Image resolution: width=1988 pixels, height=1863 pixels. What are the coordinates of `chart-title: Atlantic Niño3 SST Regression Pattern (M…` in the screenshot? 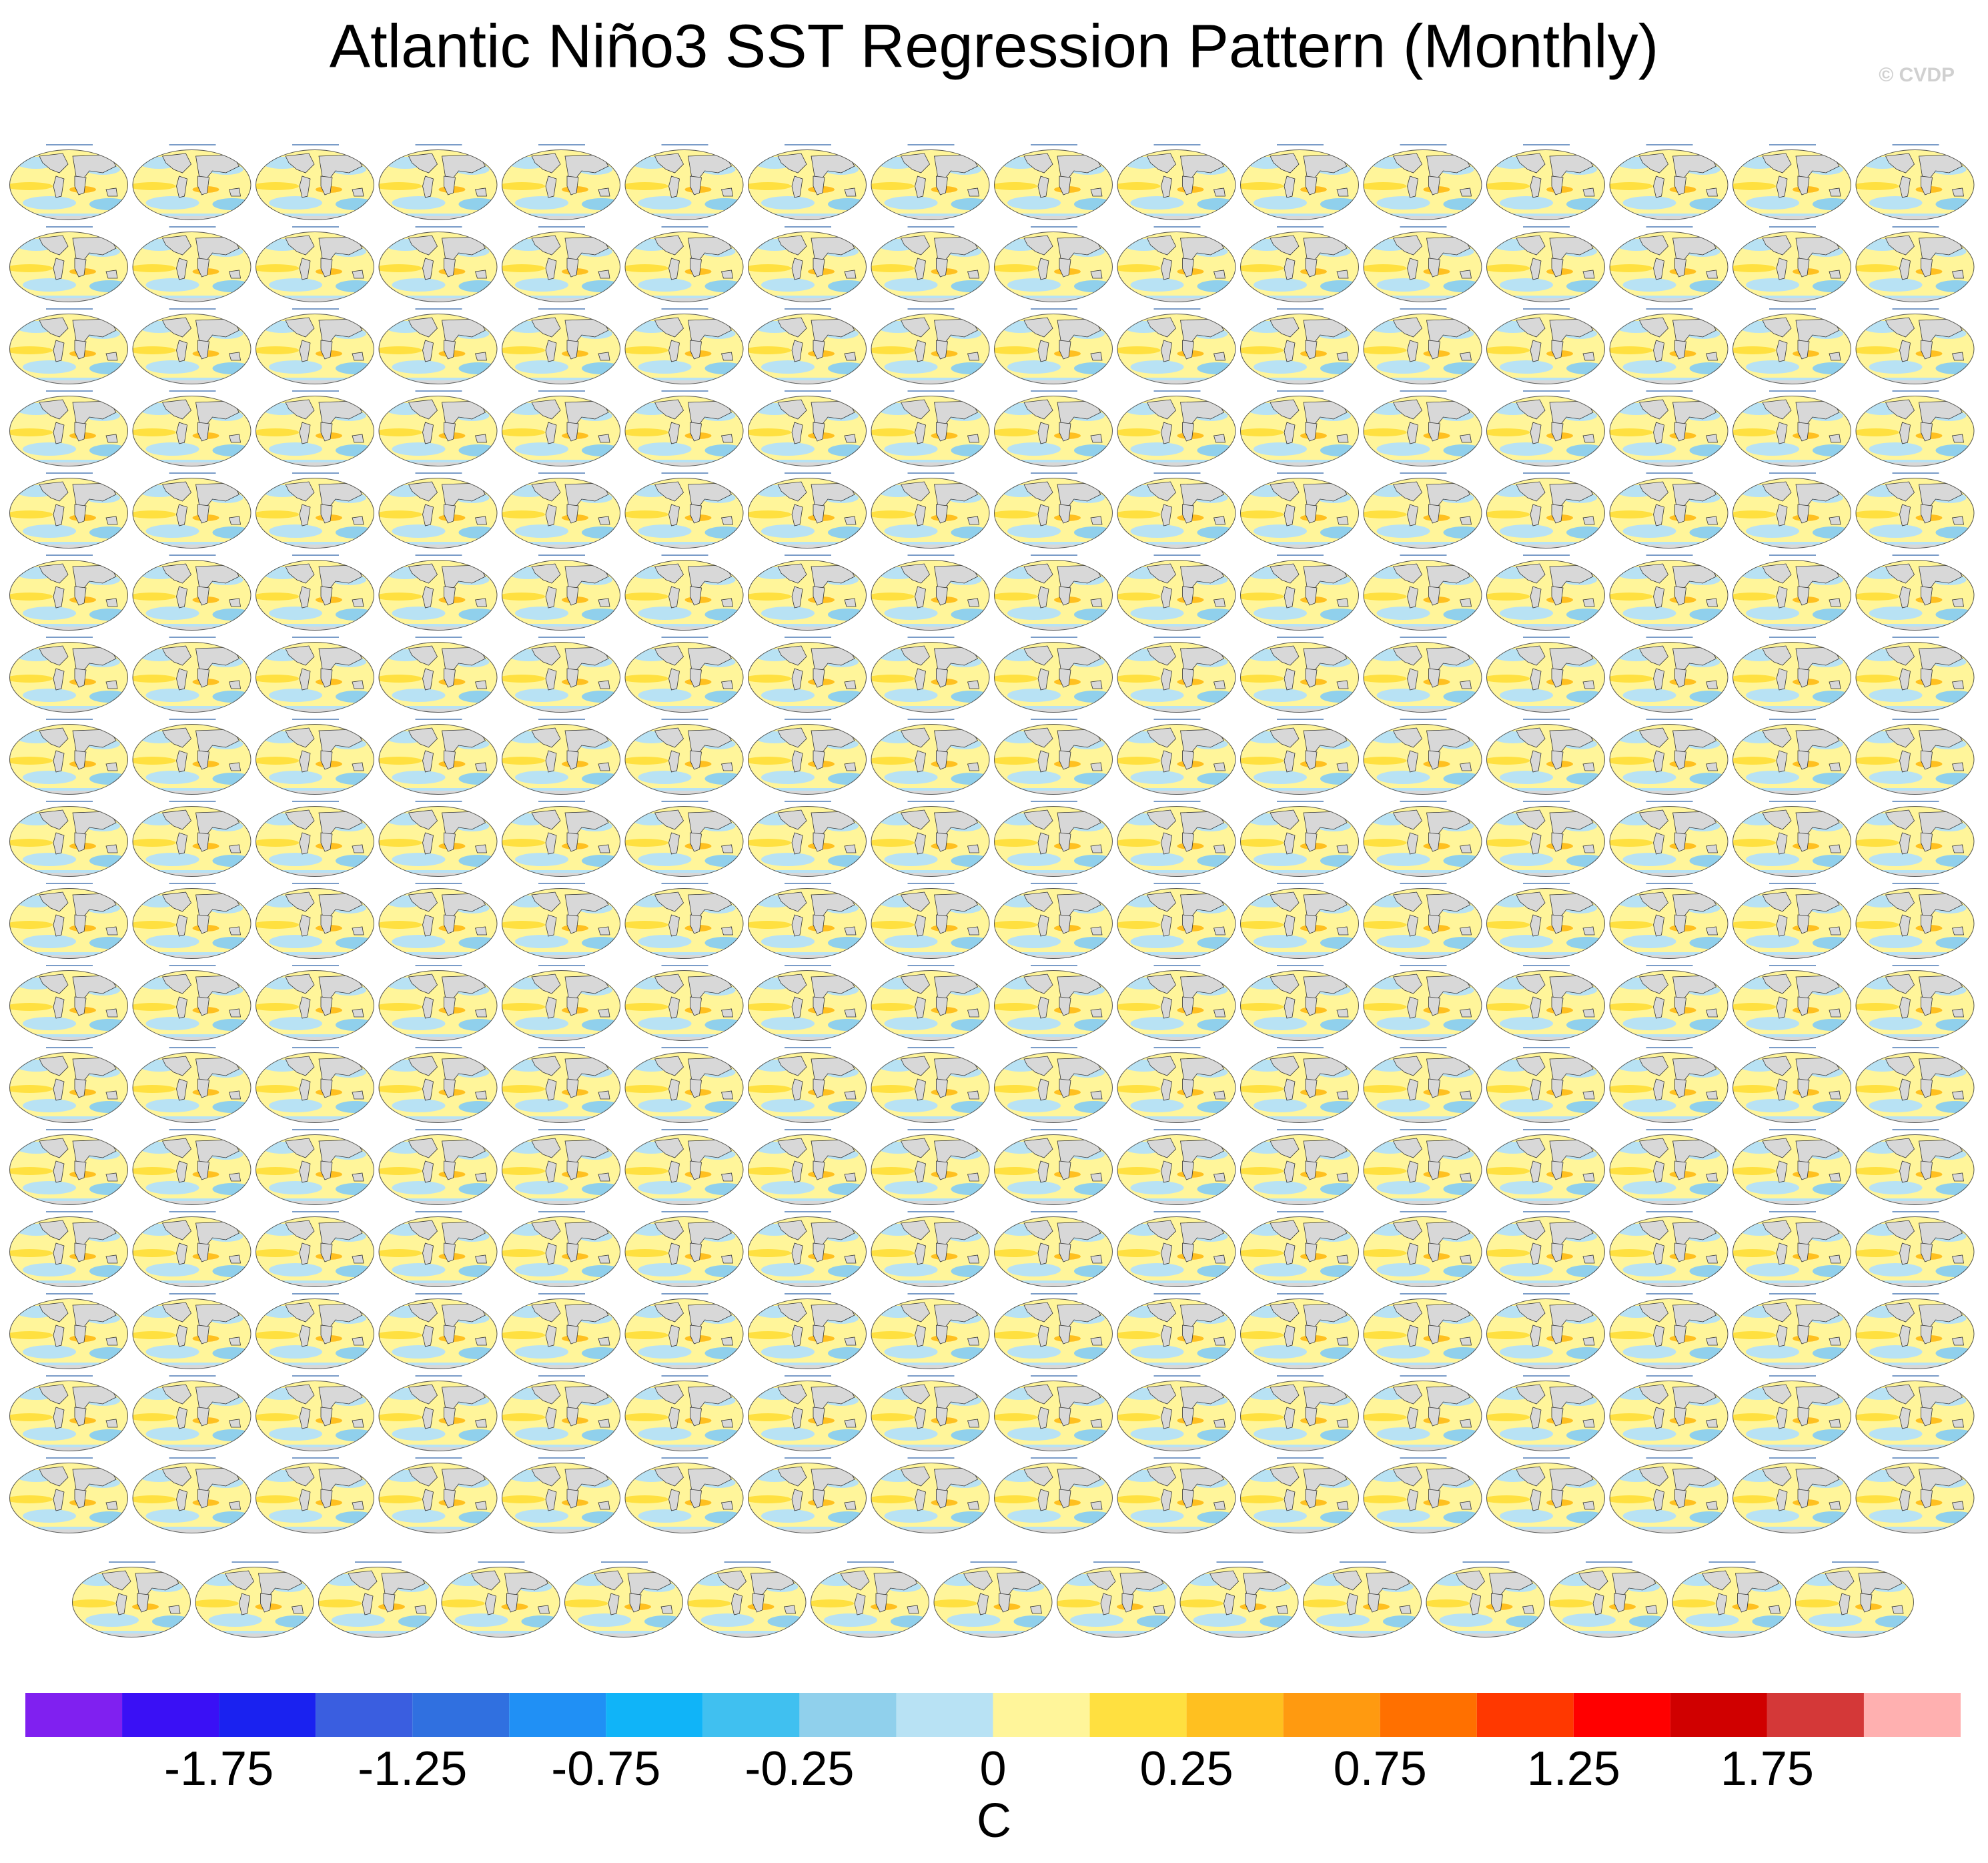 It's located at (994, 46).